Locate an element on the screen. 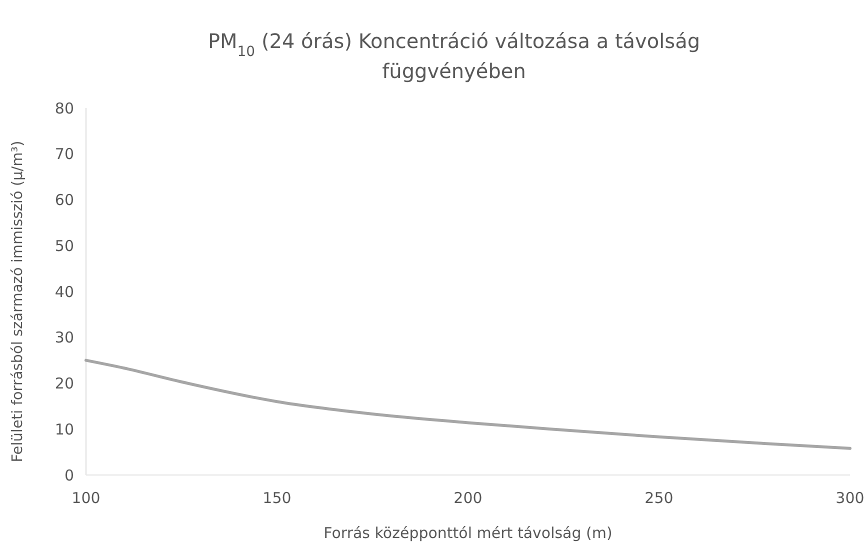 The height and width of the screenshot is (556, 868). y-tick-label: 70 is located at coordinates (64, 154).